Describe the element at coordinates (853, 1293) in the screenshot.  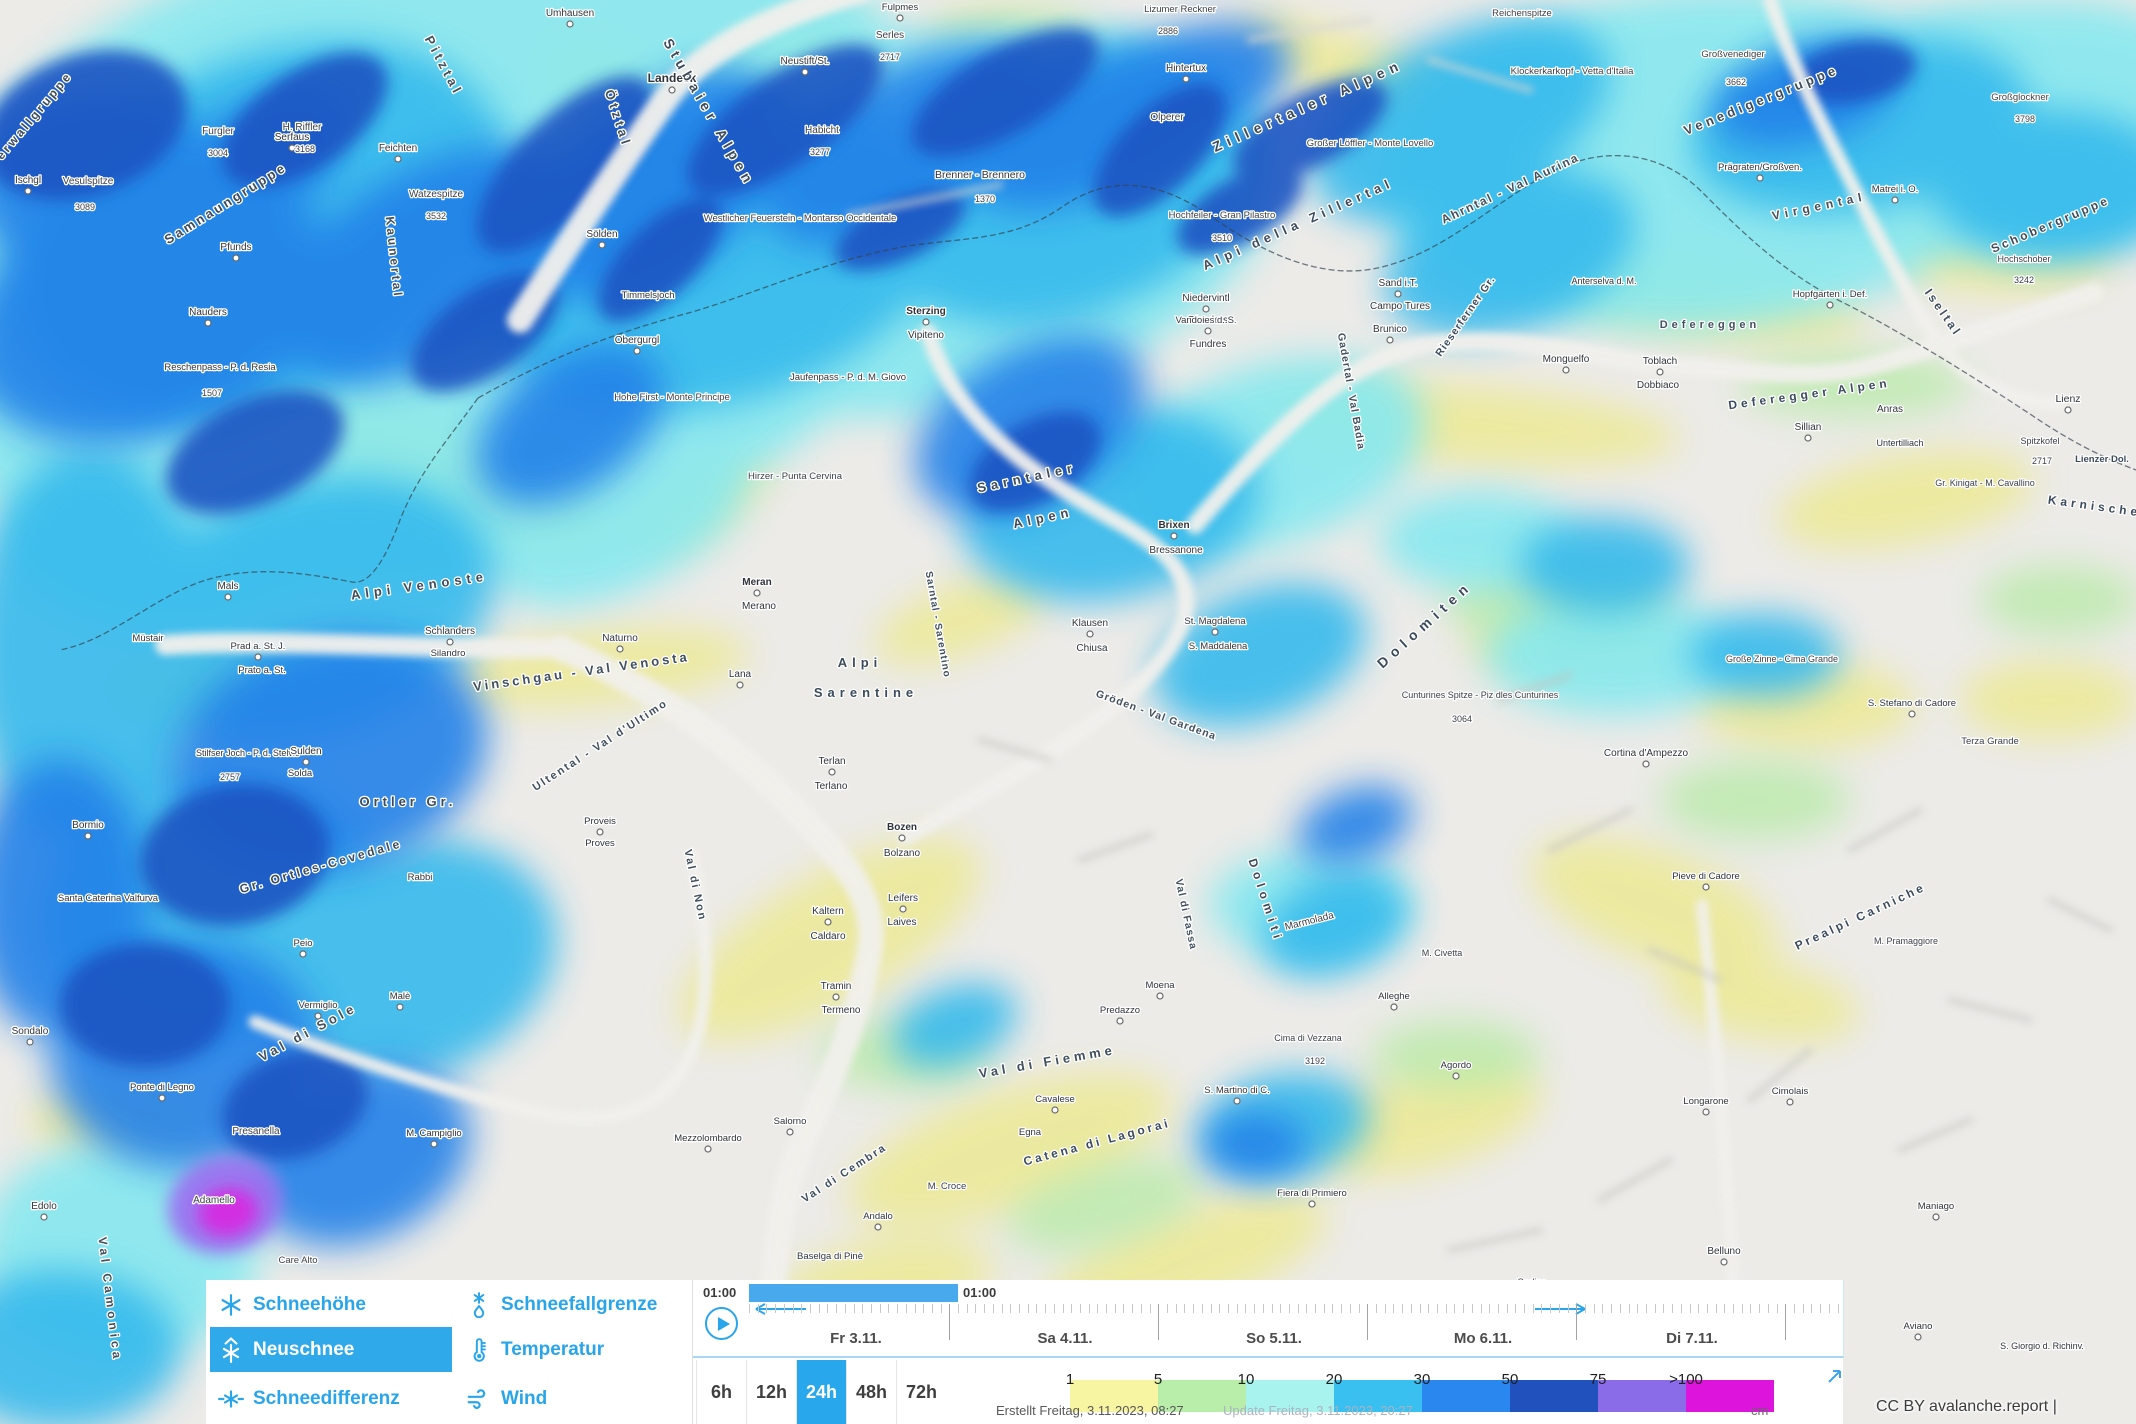
I see `time-selection-bar` at that location.